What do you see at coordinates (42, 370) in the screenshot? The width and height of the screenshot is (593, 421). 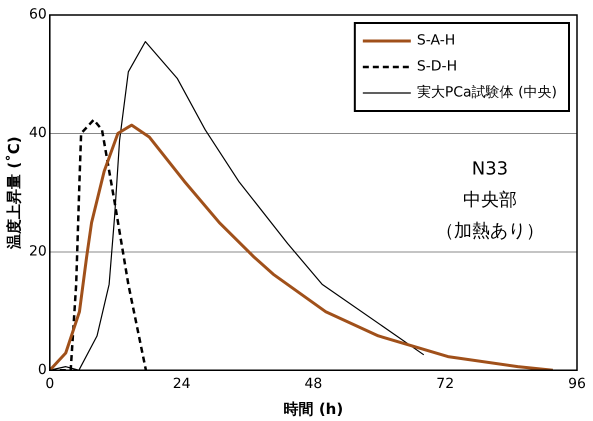 I see `y-tick-label: 0` at bounding box center [42, 370].